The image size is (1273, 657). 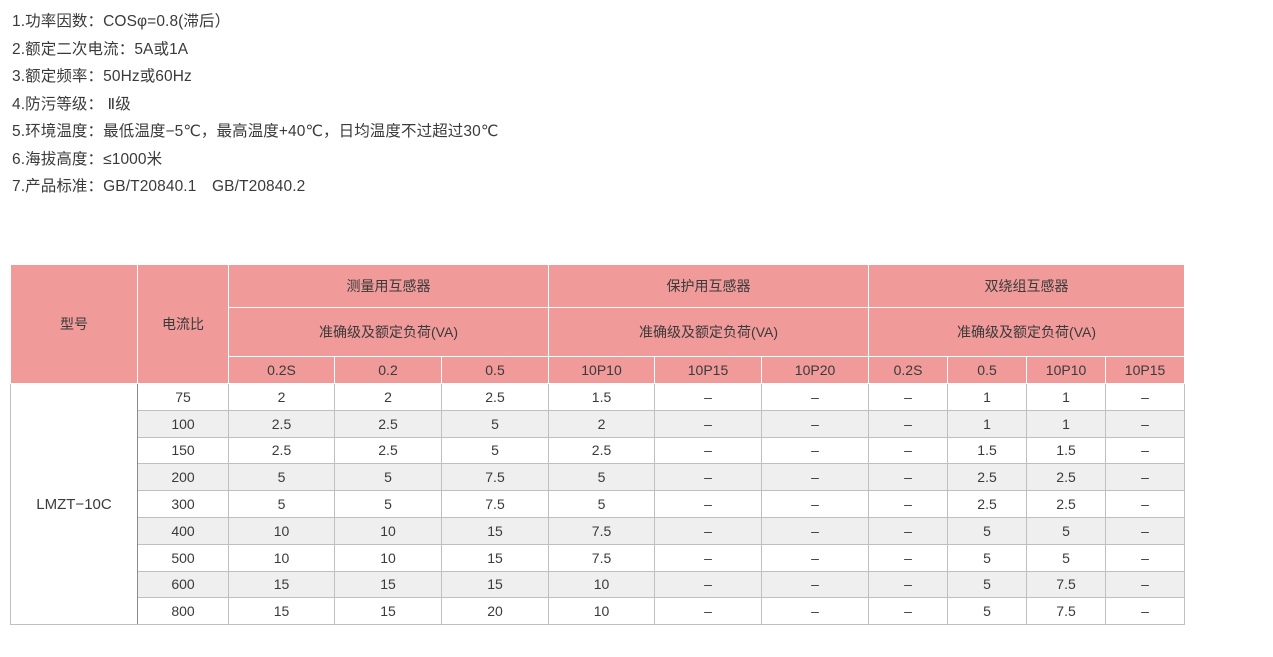 What do you see at coordinates (183, 423) in the screenshot?
I see `cell-ratio: 100` at bounding box center [183, 423].